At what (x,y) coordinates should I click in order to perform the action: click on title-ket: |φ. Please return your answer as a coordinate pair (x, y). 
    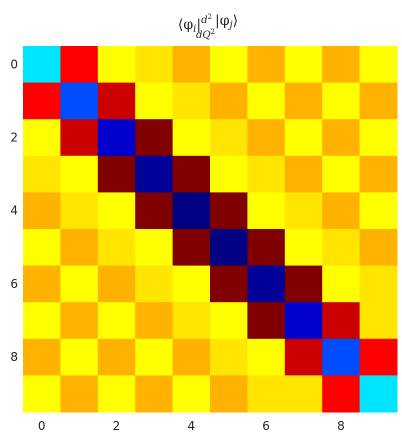
    Looking at the image, I should click on (222, 21).